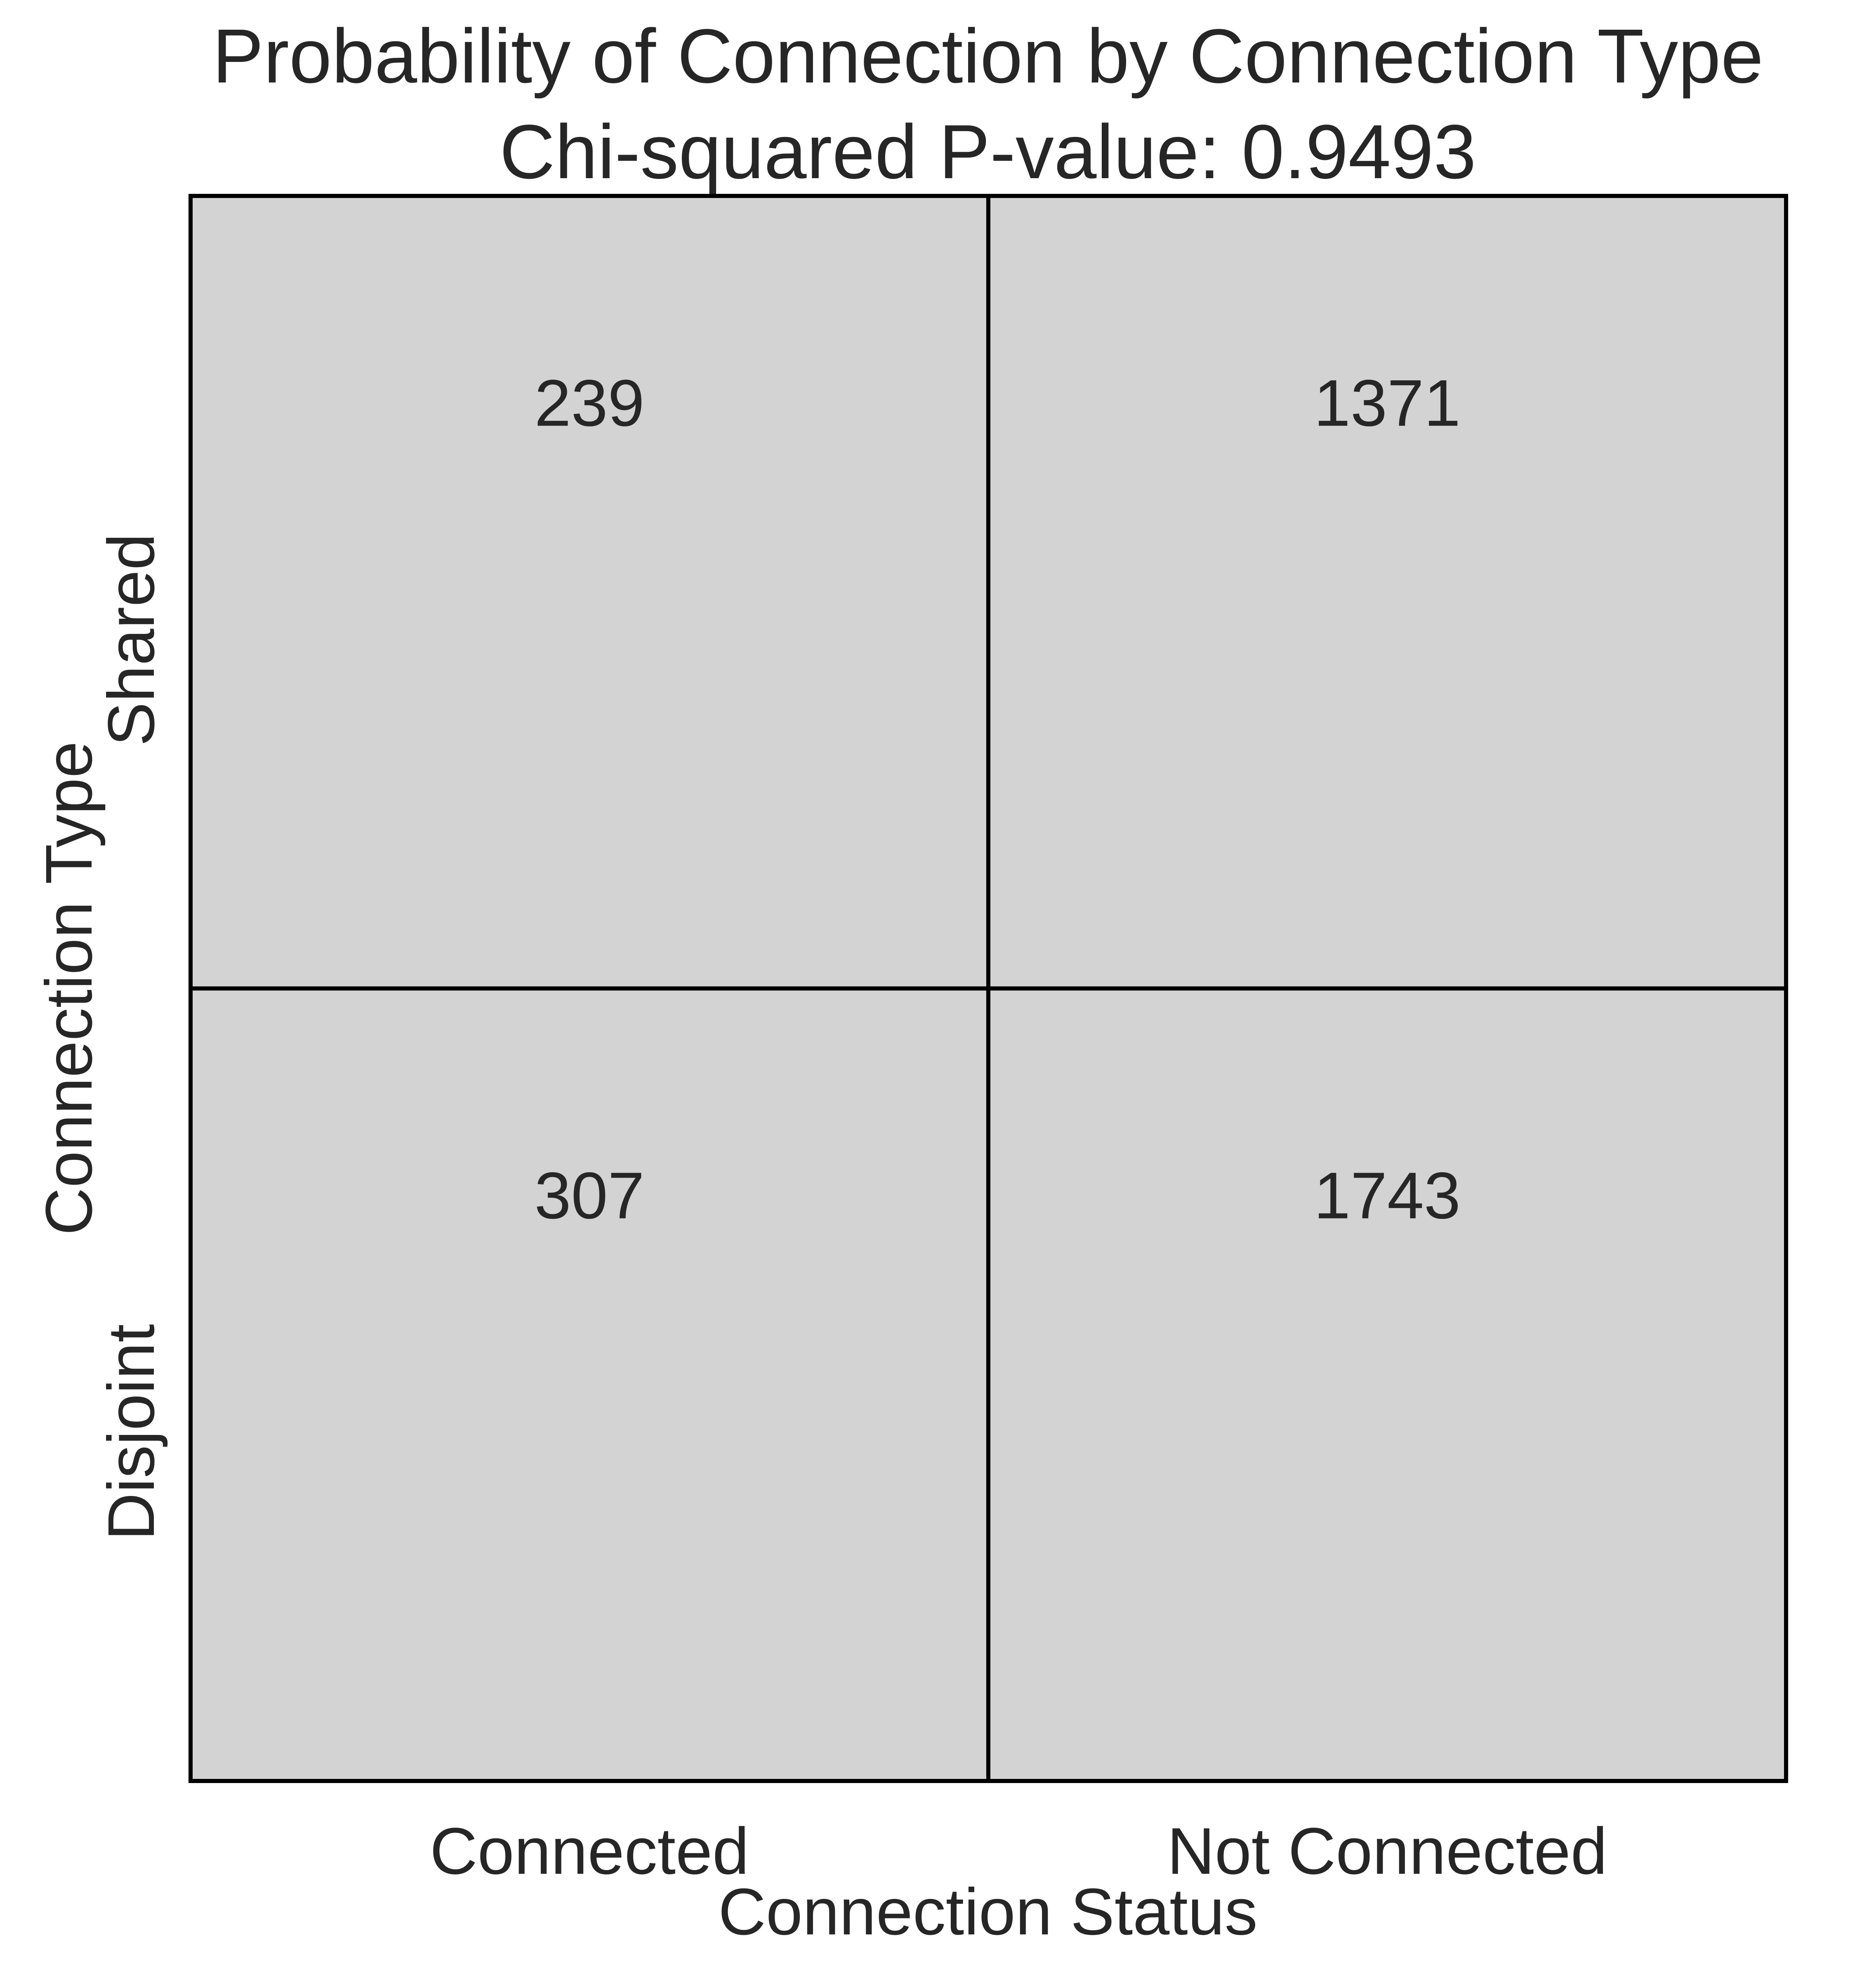 This screenshot has width=1876, height=1967. Describe the element at coordinates (131, 1433) in the screenshot. I see `y-tick-label: Disjoint` at that location.